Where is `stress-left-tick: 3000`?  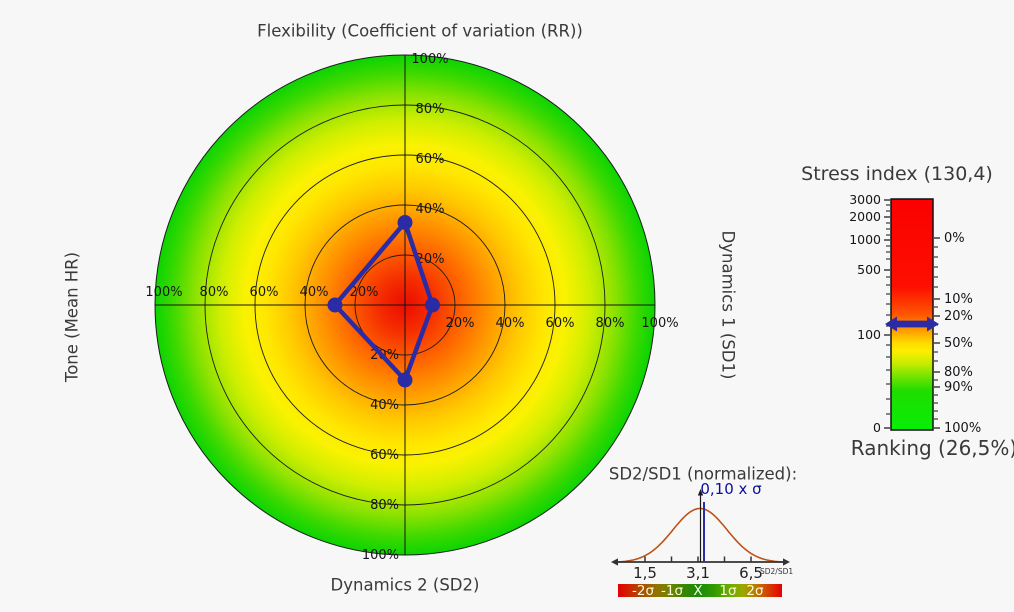
stress-left-tick: 3000 is located at coordinates (865, 199).